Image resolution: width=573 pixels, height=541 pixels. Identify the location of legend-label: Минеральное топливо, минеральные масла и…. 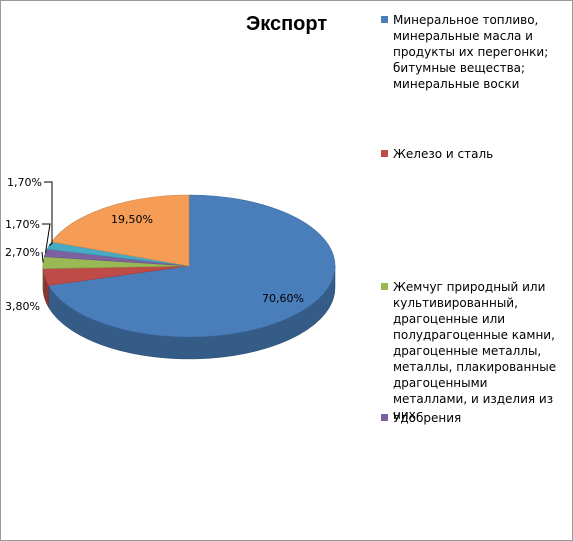
(471, 52).